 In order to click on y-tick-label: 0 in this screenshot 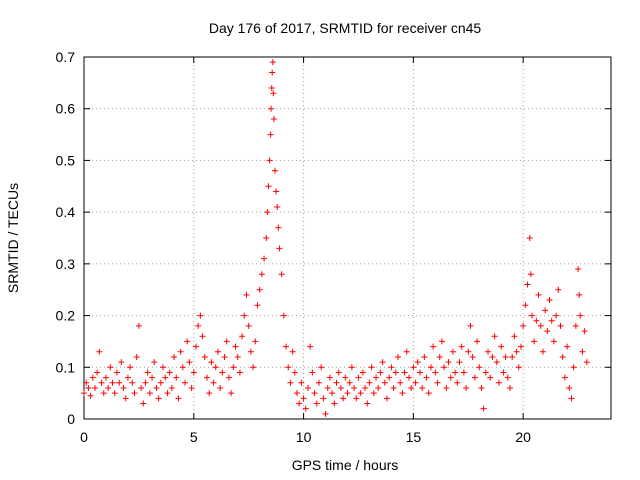, I will do `click(71, 419)`.